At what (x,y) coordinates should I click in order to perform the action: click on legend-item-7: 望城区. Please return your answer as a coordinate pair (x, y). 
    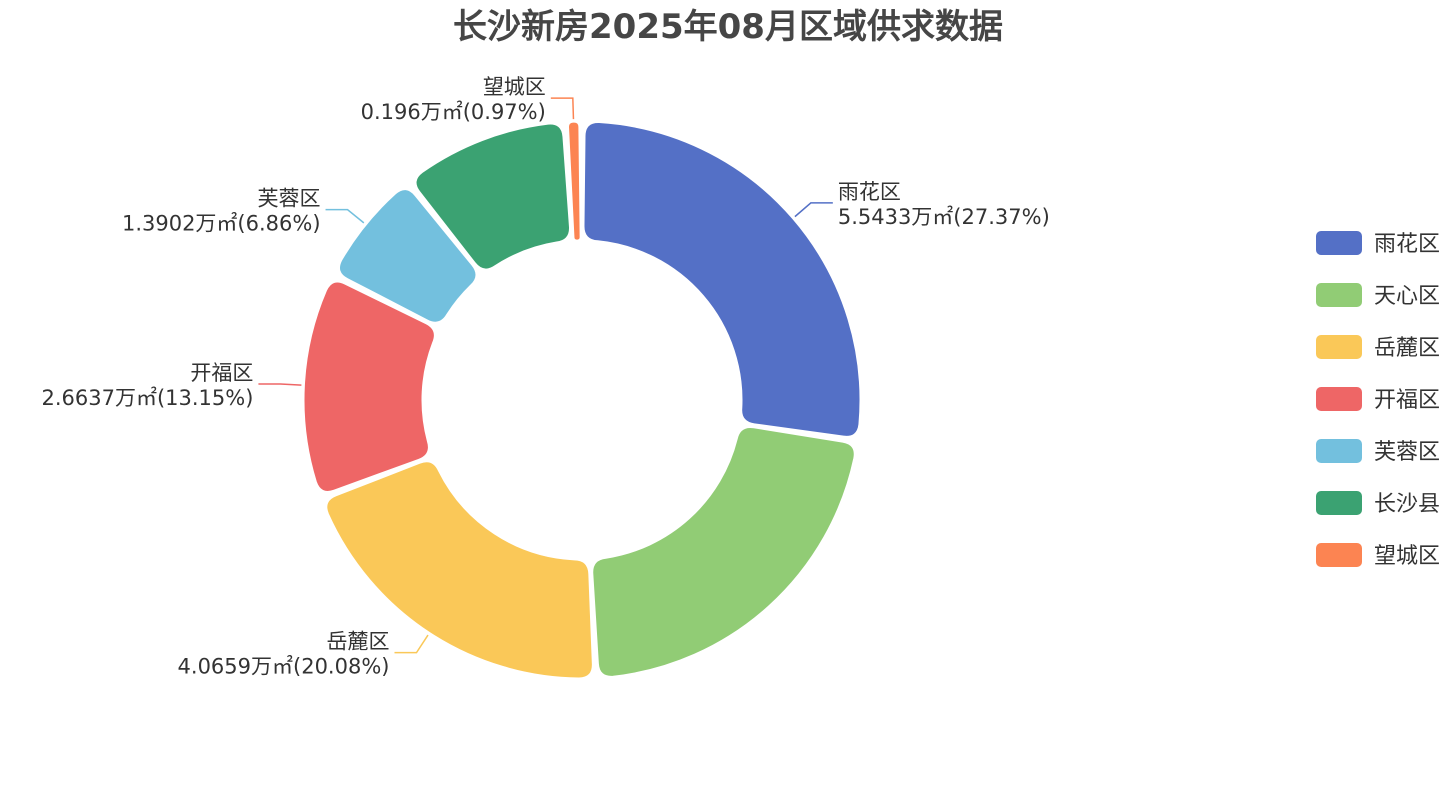
    Looking at the image, I should click on (1378, 556).